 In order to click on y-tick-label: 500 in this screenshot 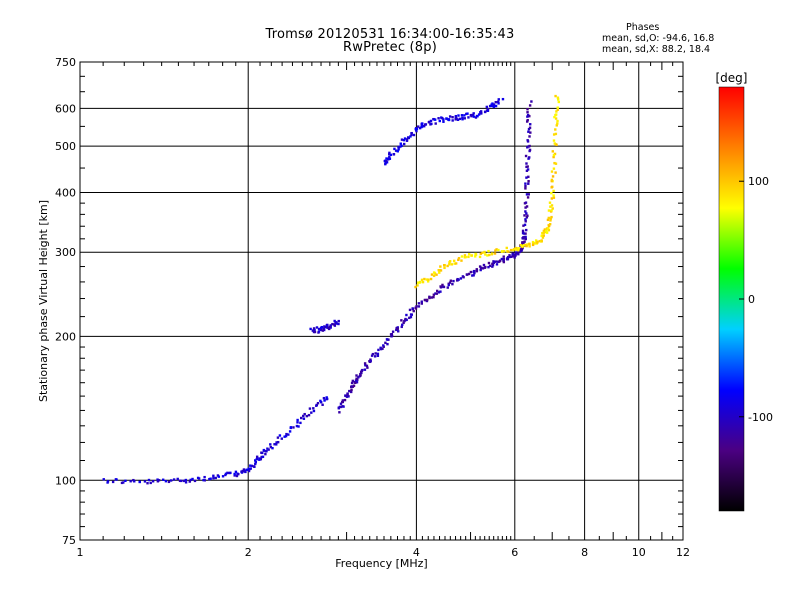, I will do `click(65, 146)`.